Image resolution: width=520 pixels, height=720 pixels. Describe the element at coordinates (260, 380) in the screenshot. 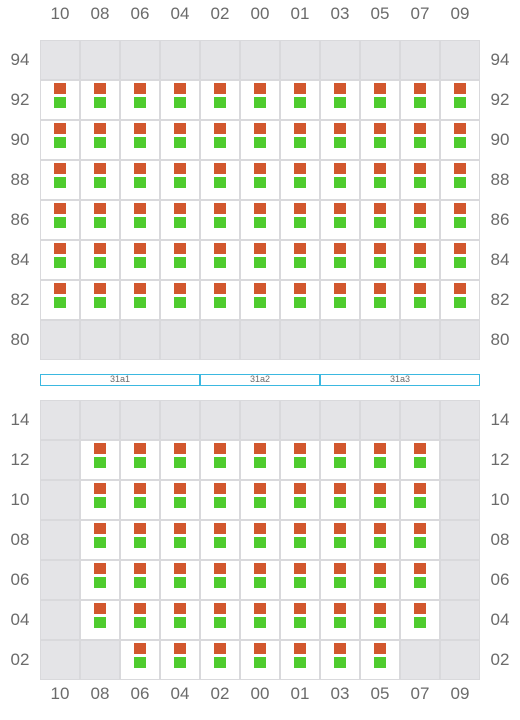

I see `section-bar: 31a2` at that location.